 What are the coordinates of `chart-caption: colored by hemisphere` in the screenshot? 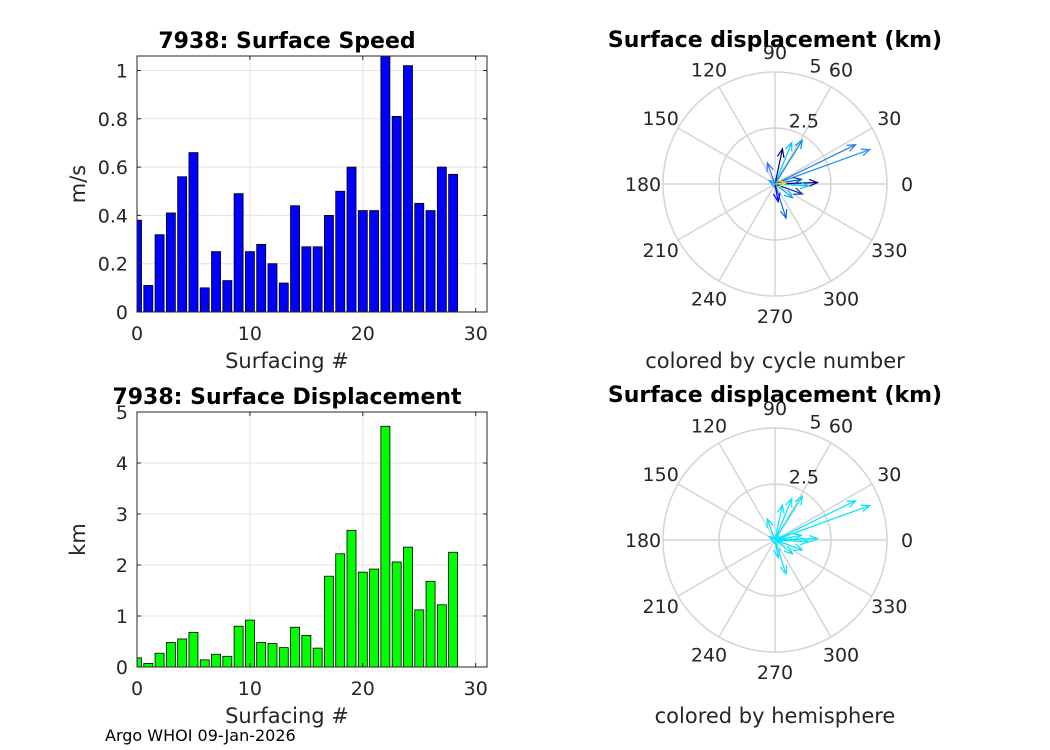 It's located at (775, 716).